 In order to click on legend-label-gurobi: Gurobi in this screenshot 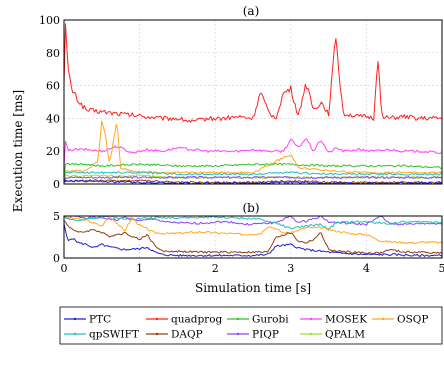, I will do `click(270, 320)`.